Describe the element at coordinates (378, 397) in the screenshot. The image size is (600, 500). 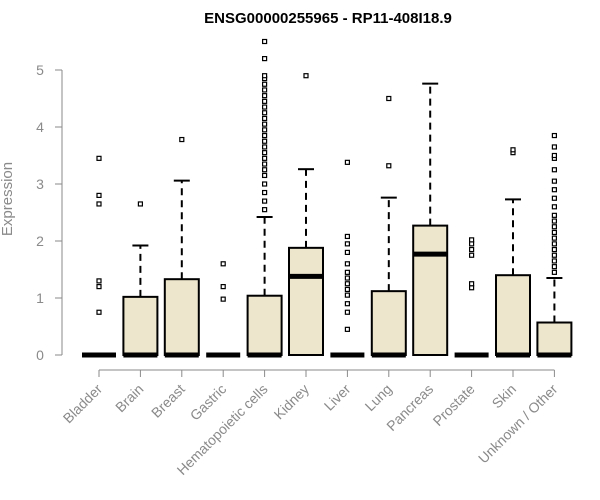
I see `x-tick-label: Lung` at that location.